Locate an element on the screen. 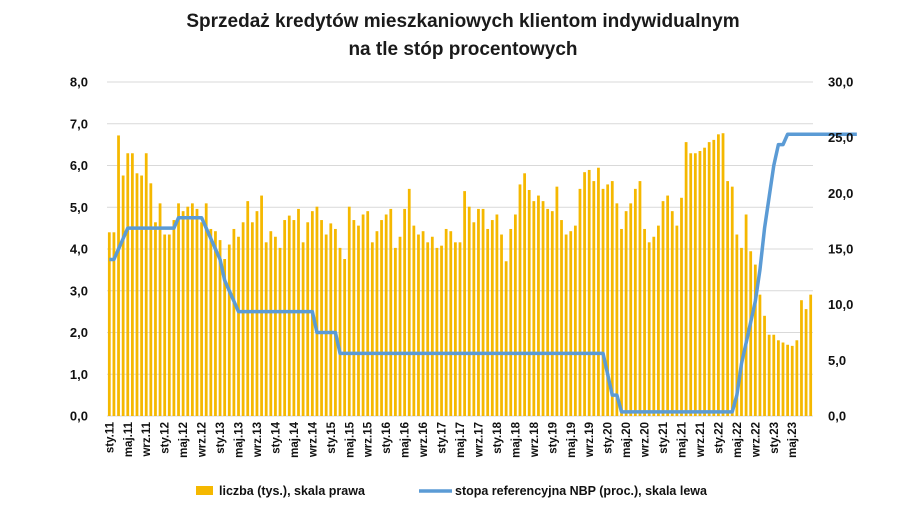 The image size is (920, 518). right-axis: 0,0 5,0 10,0 15,0 20,0 25,0 30,0 is located at coordinates (840, 249).